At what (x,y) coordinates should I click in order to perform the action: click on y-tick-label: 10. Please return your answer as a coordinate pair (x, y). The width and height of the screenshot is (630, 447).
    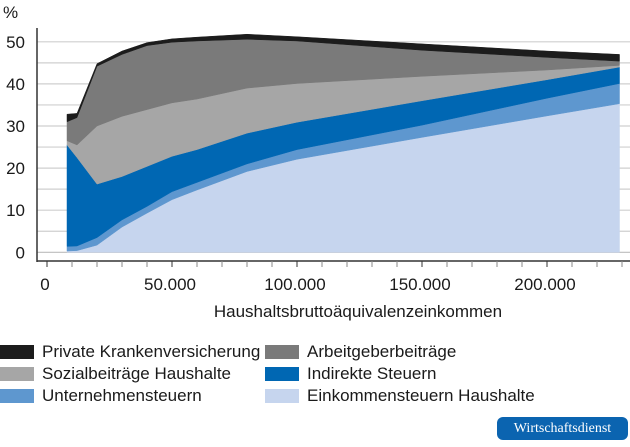
    Looking at the image, I should click on (15, 210).